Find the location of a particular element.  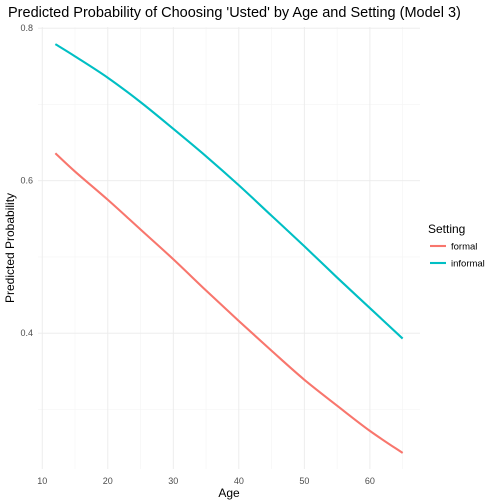

x-tick-label: 20 is located at coordinates (108, 481).